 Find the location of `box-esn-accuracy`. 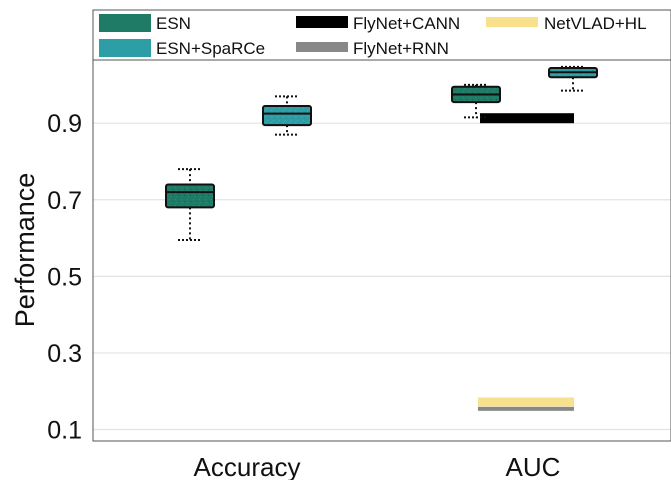

box-esn-accuracy is located at coordinates (190, 204).